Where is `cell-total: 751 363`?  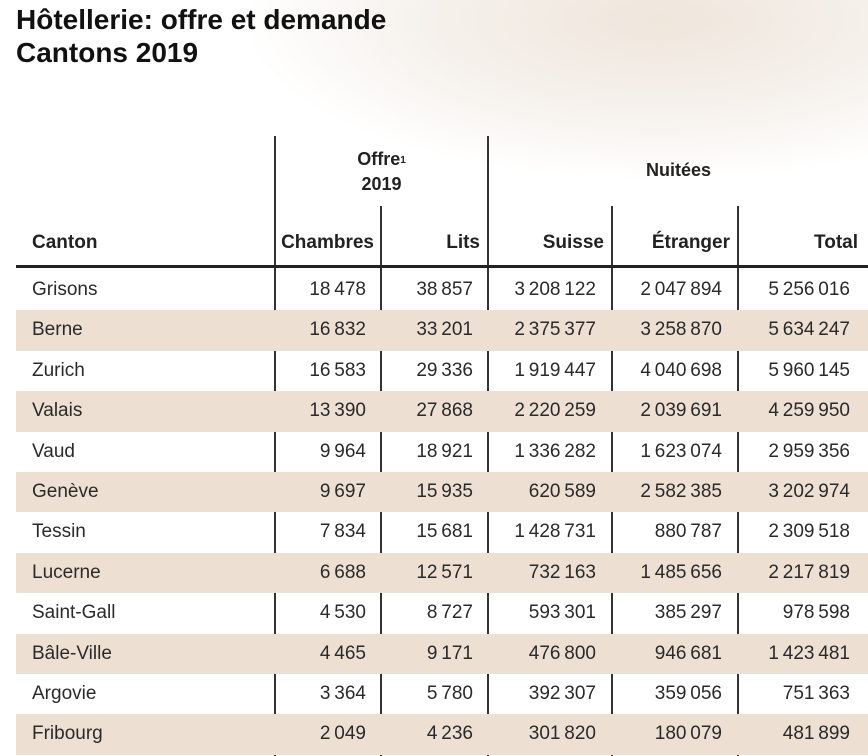
cell-total: 751 363 is located at coordinates (816, 693).